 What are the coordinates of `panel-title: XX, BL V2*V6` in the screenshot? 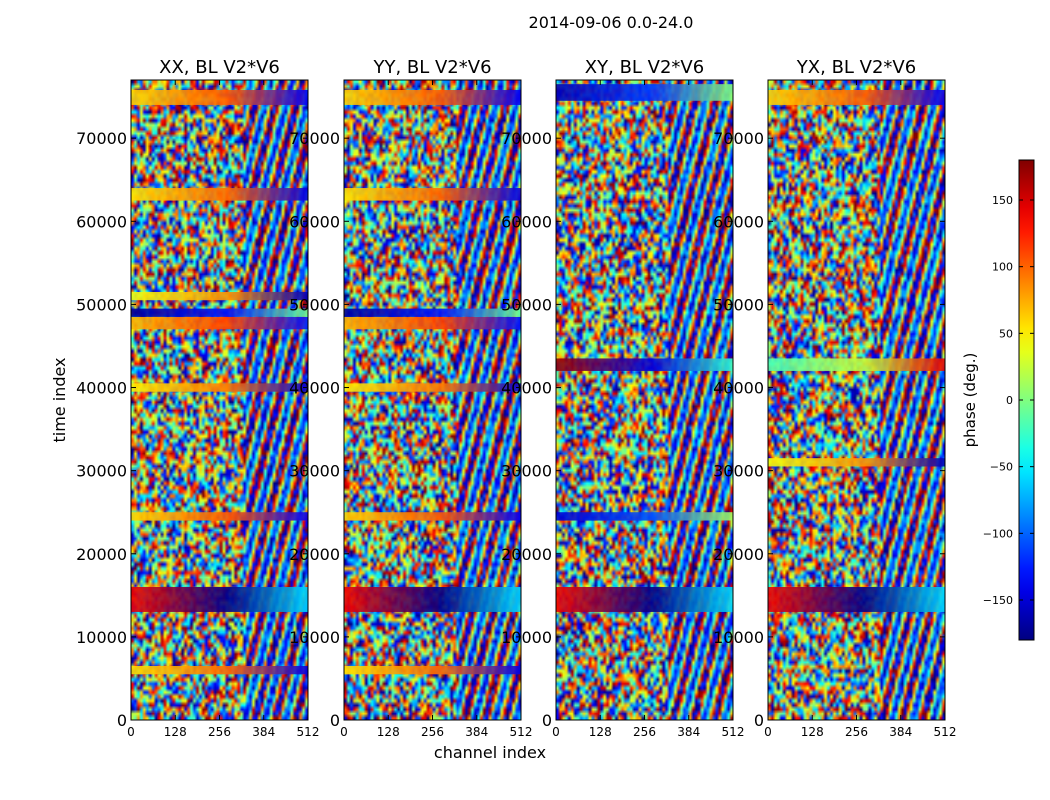 It's located at (219, 67).